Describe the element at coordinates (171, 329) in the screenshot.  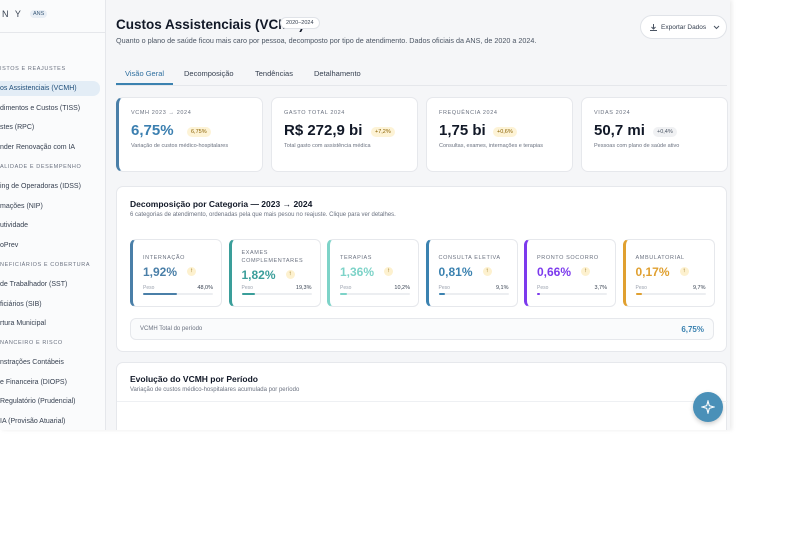
I see `total-label: VCMH Total do período` at that location.